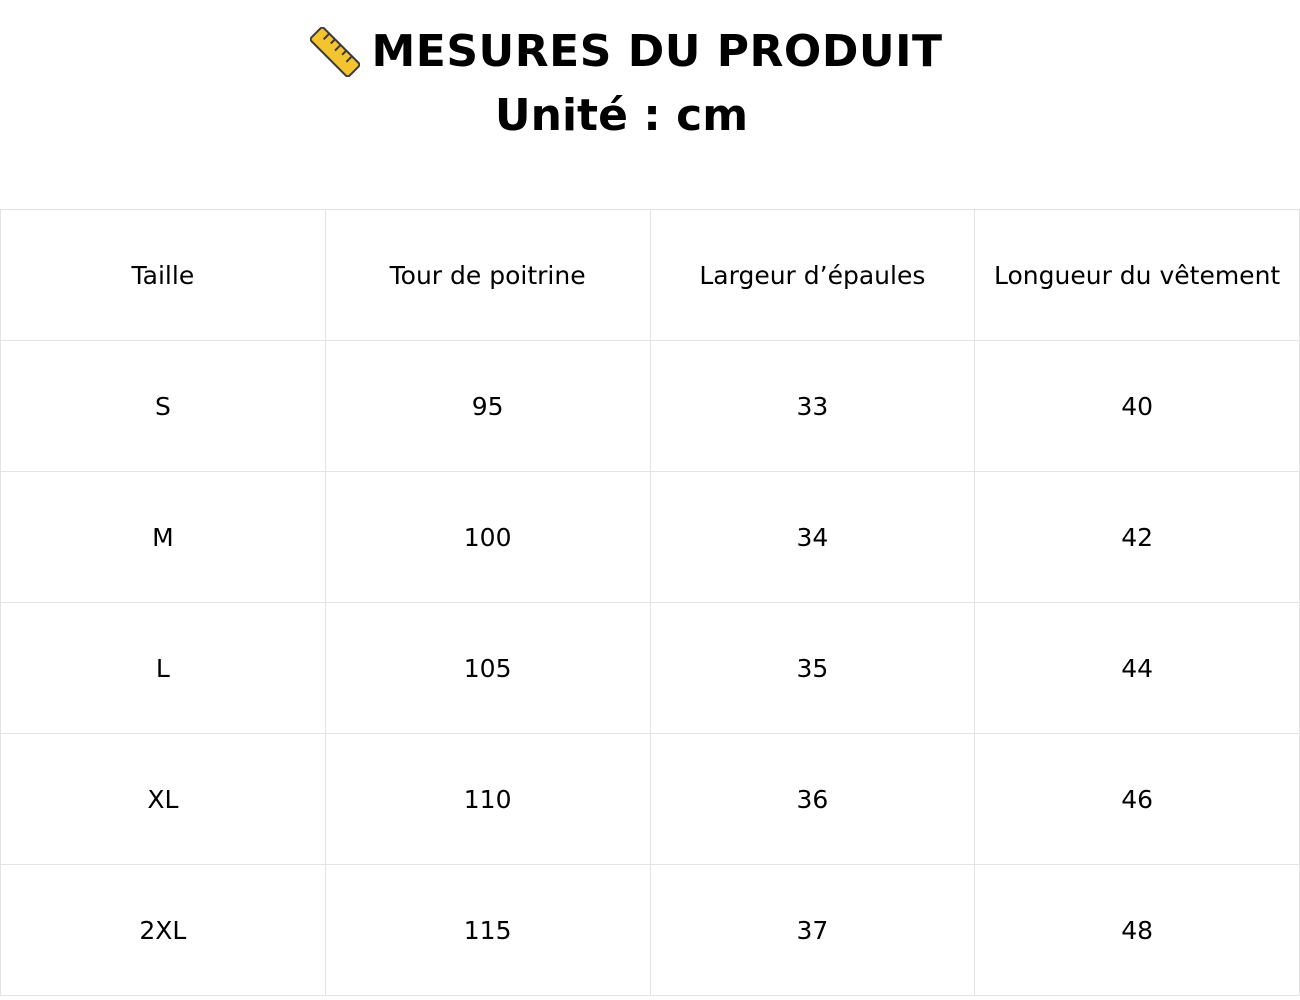 Image resolution: width=1300 pixels, height=1000 pixels. What do you see at coordinates (1137, 275) in the screenshot?
I see `column-header: Longueur du vêtement` at bounding box center [1137, 275].